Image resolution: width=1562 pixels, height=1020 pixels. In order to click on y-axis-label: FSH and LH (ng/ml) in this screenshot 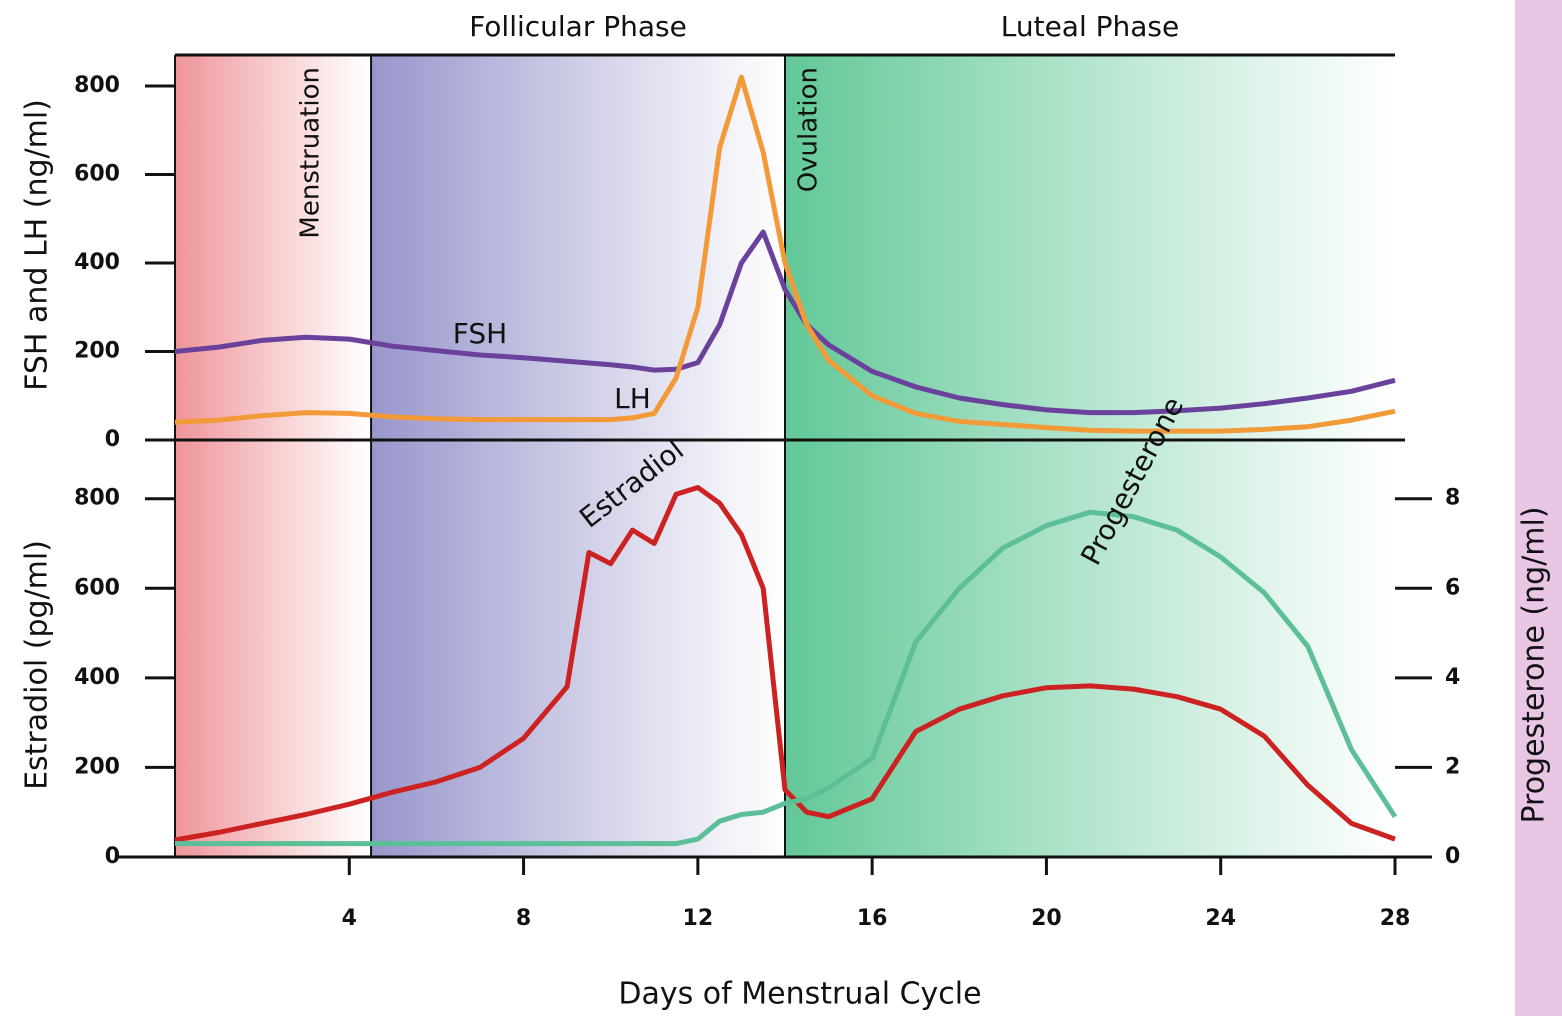, I will do `click(37, 245)`.